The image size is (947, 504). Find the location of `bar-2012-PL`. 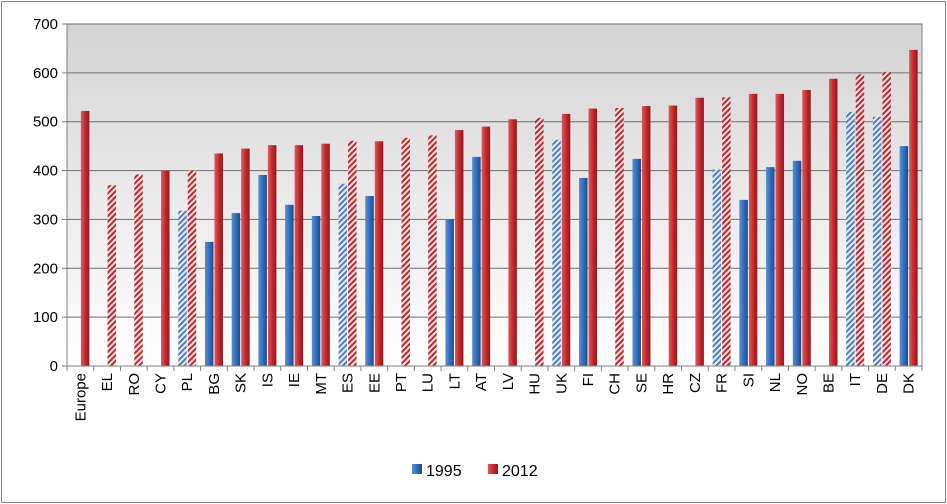

bar-2012-PL is located at coordinates (192, 268).